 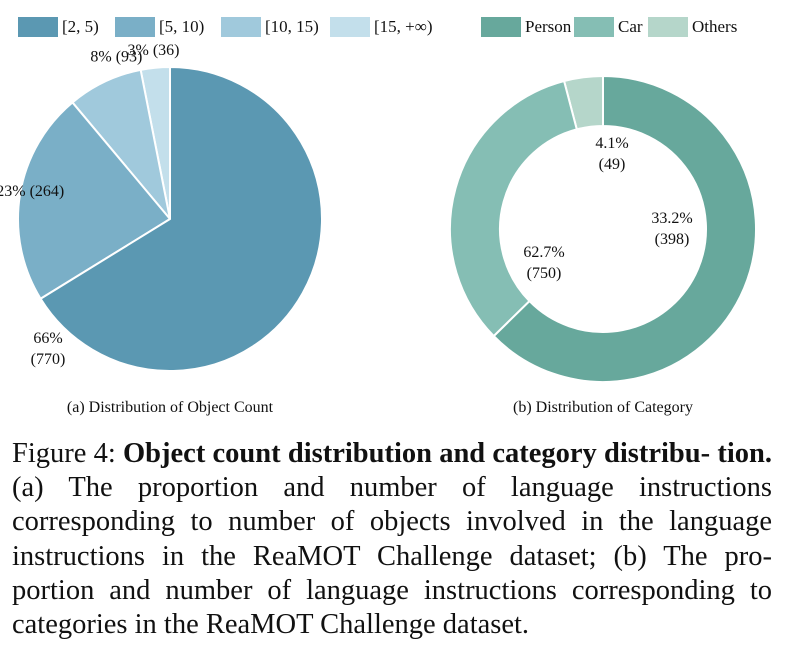 I want to click on data-label-b-0: 62.7% (750), so click(x=543, y=263).